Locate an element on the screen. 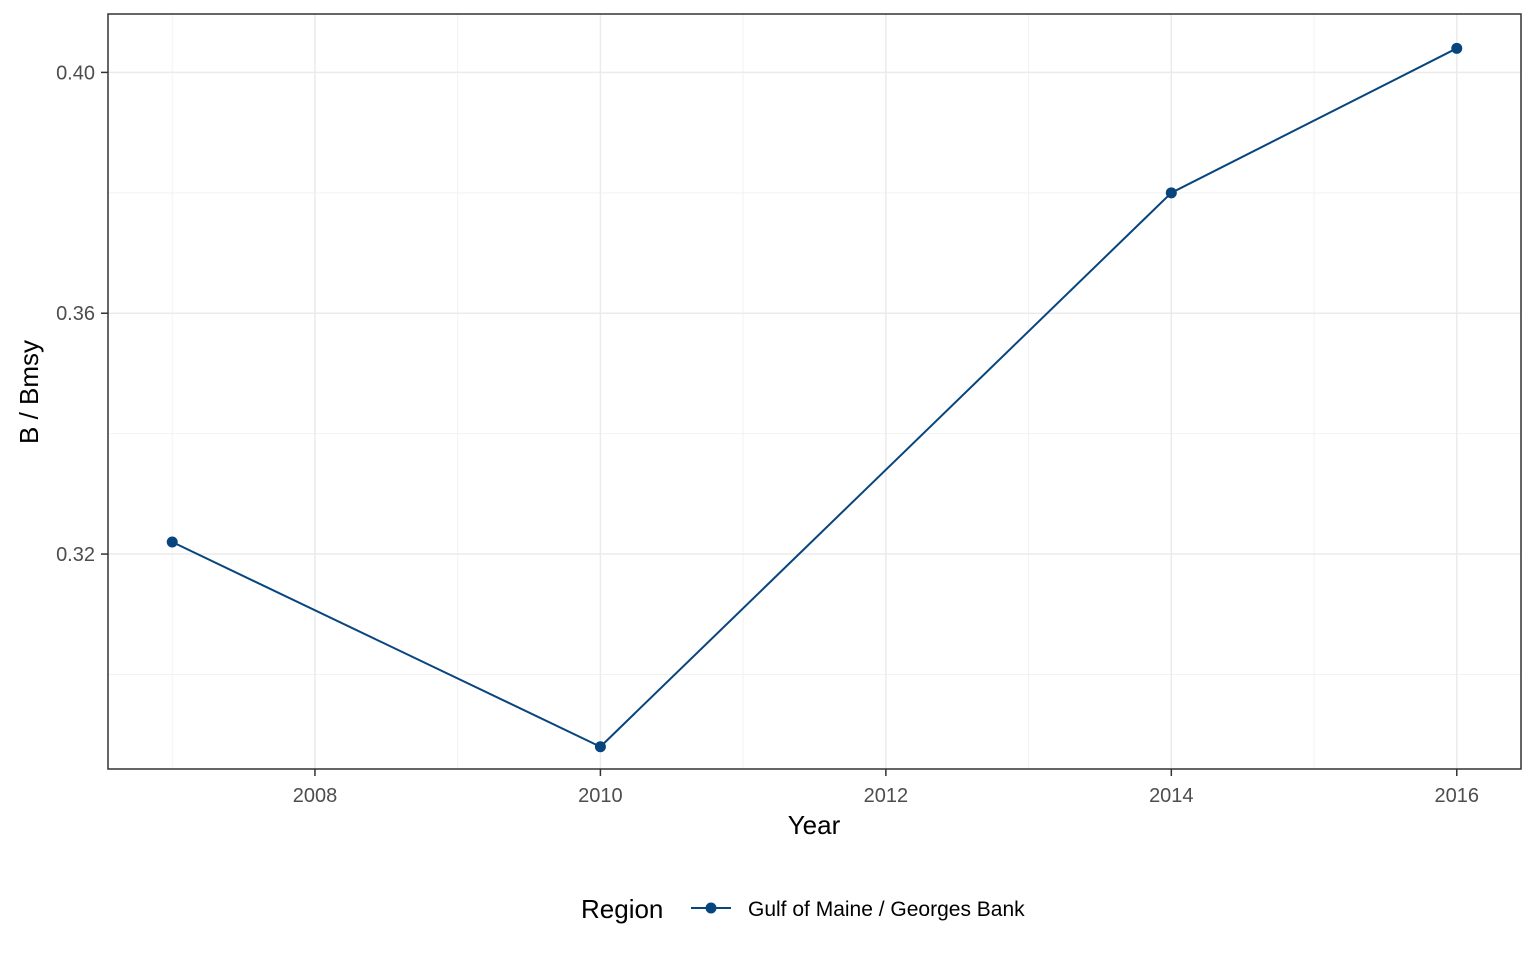  x-axis-ticks: 2008 2010 2012 2014 2016 is located at coordinates (886, 788).